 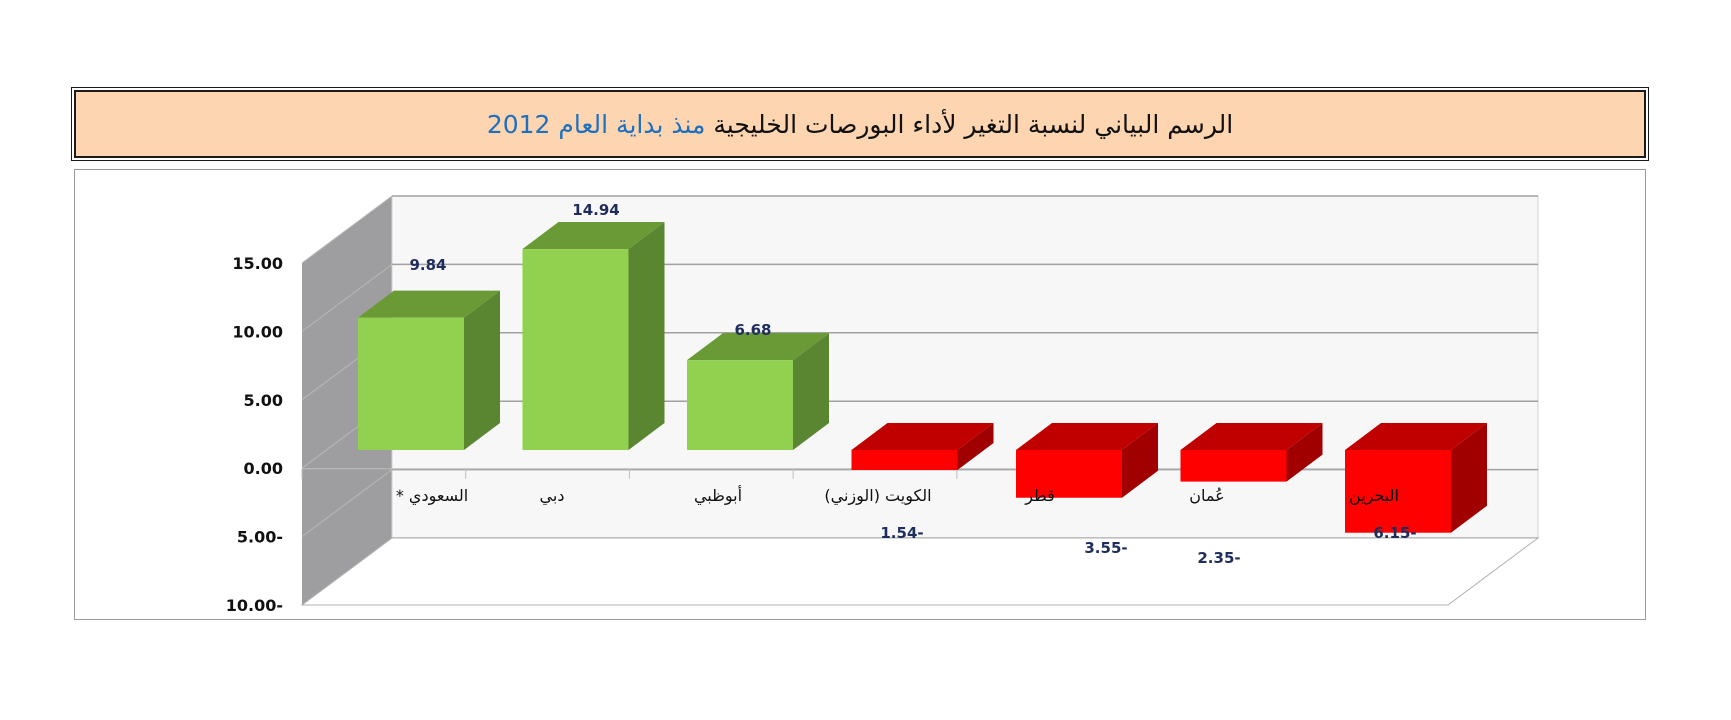 I want to click on data-label: 9.84, so click(x=427, y=265).